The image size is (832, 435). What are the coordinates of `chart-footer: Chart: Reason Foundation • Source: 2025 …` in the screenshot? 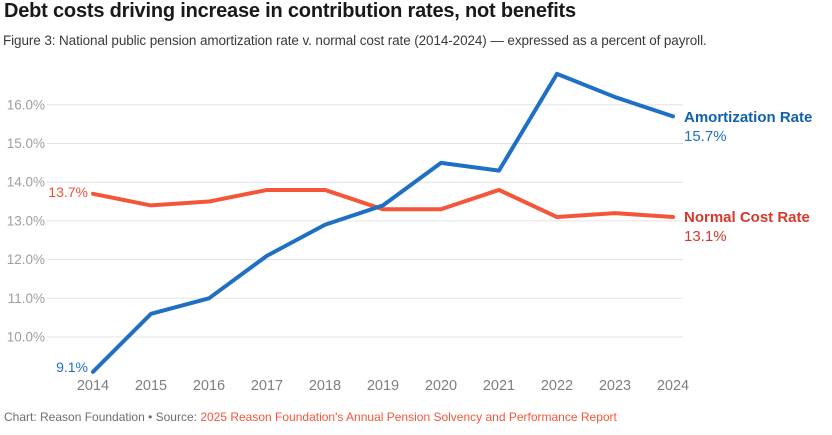 It's located at (310, 417).